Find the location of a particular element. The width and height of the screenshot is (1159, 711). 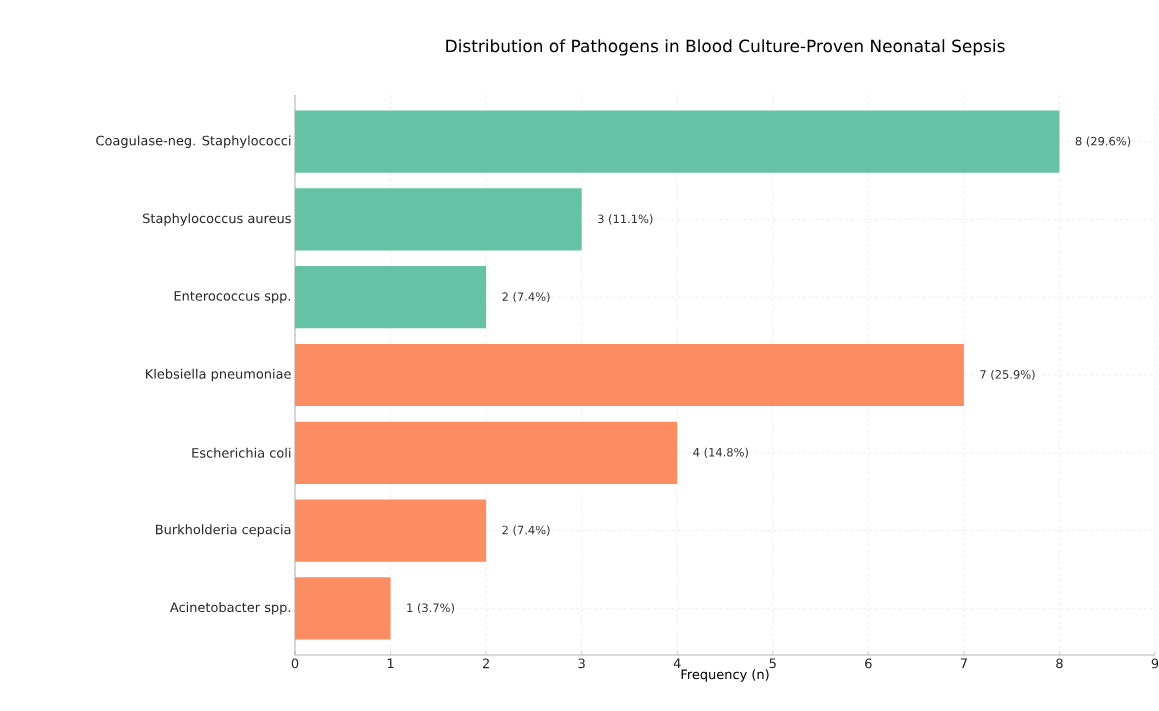

x-tick-label: 3 is located at coordinates (581, 663).